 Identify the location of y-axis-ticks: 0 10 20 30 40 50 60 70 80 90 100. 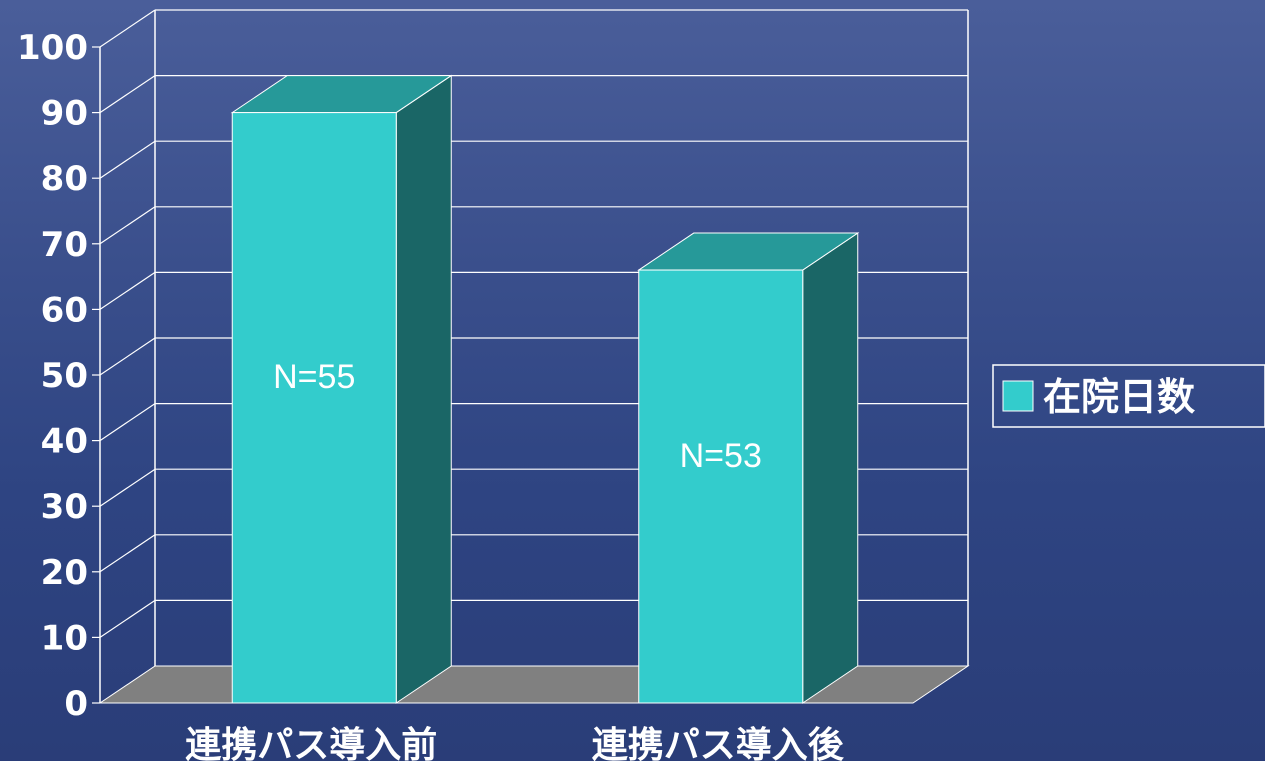
(52, 376).